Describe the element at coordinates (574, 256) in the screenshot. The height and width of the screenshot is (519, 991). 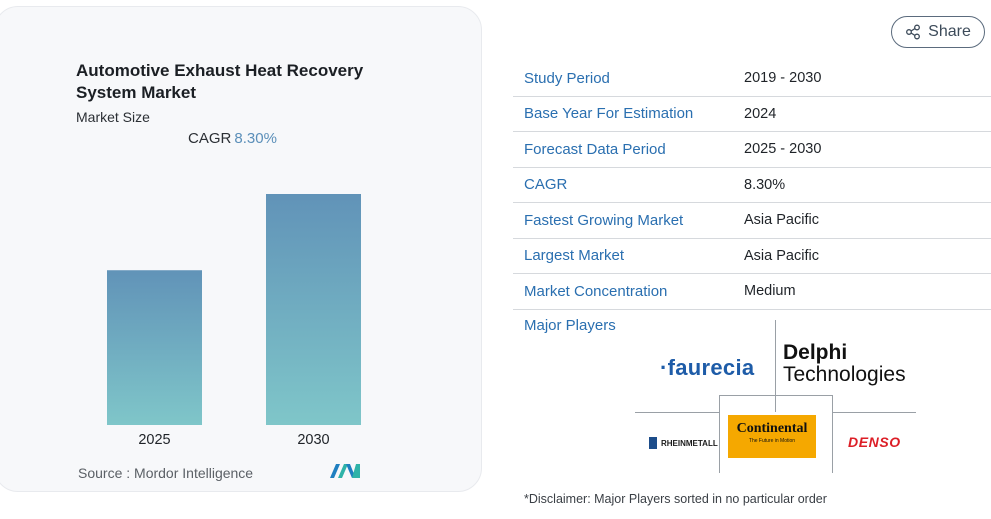
I see `info-row-key: Largest Market` at that location.